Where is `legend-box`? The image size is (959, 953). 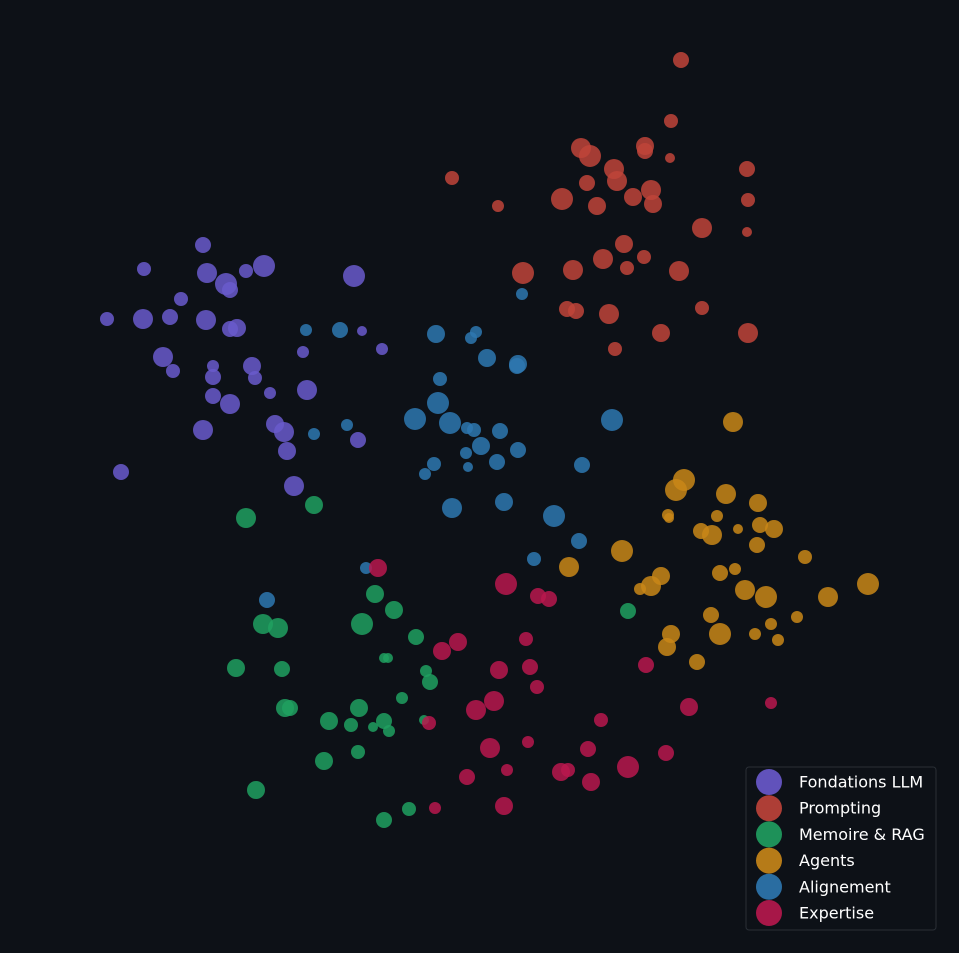
legend-box is located at coordinates (841, 848).